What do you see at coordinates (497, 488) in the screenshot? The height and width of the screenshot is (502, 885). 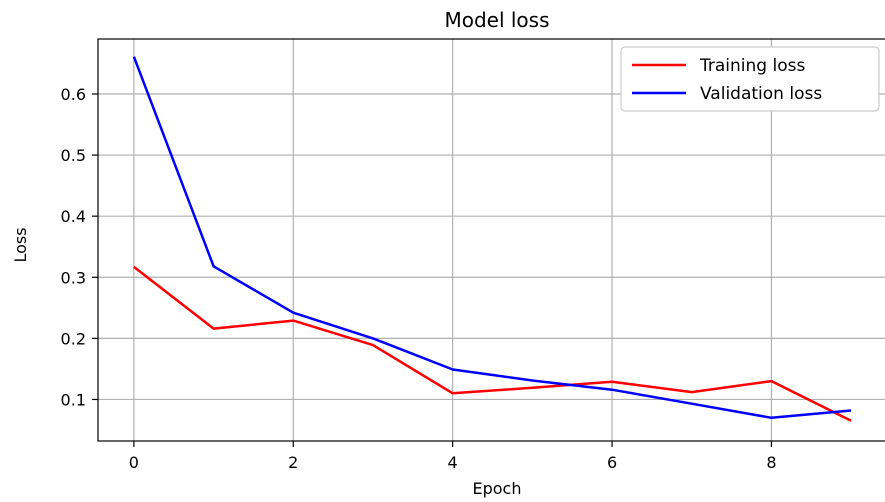 I see `x-axis-label: Epoch` at bounding box center [497, 488].